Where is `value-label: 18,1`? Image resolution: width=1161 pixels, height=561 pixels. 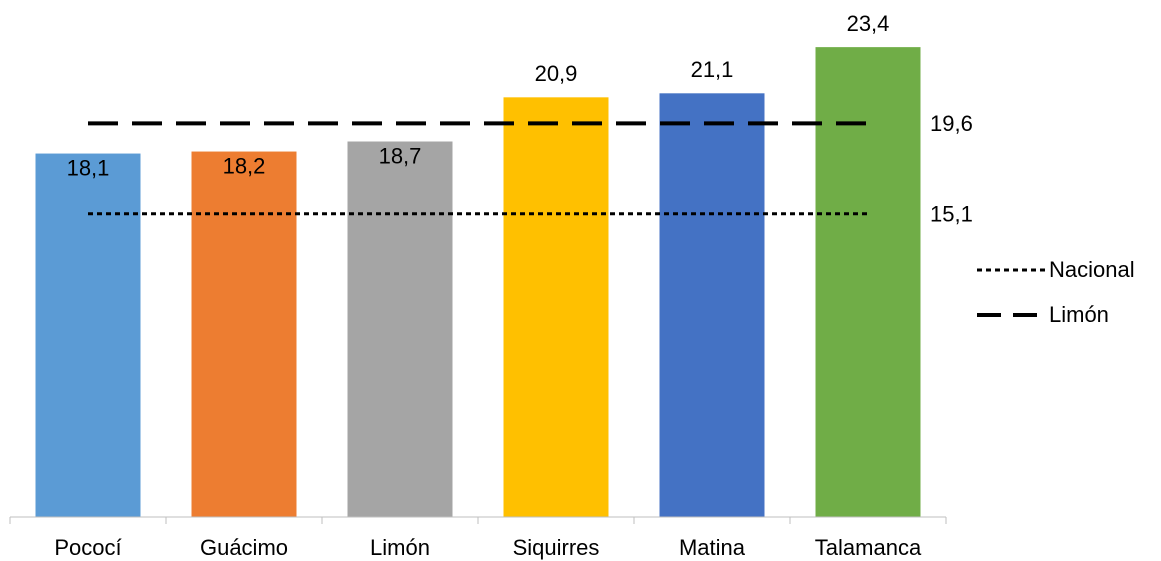
value-label: 18,1 is located at coordinates (88, 167).